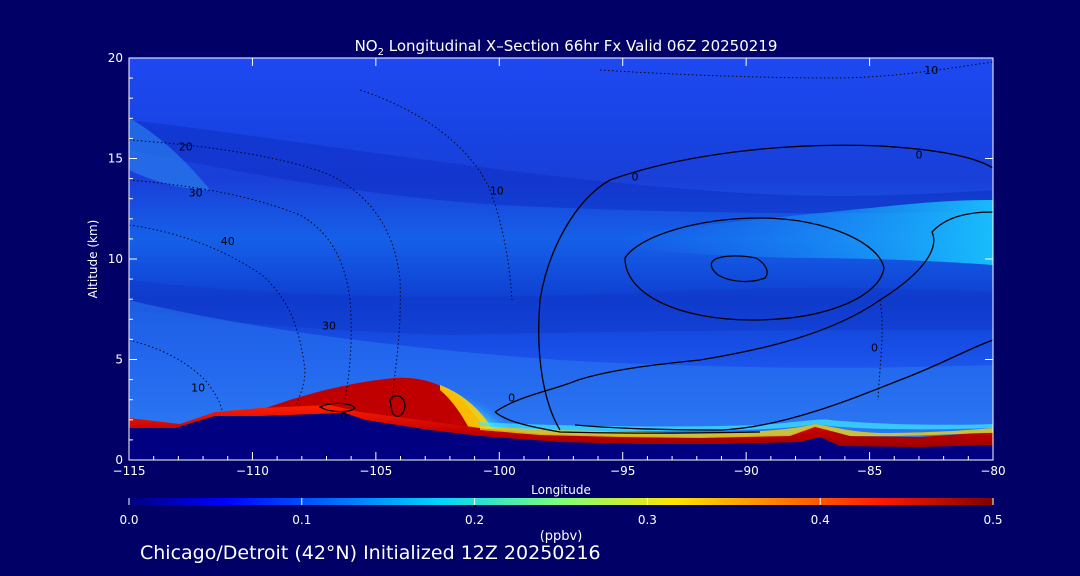 This screenshot has width=1080, height=576. I want to click on title-prefix: NO, so click(366, 46).